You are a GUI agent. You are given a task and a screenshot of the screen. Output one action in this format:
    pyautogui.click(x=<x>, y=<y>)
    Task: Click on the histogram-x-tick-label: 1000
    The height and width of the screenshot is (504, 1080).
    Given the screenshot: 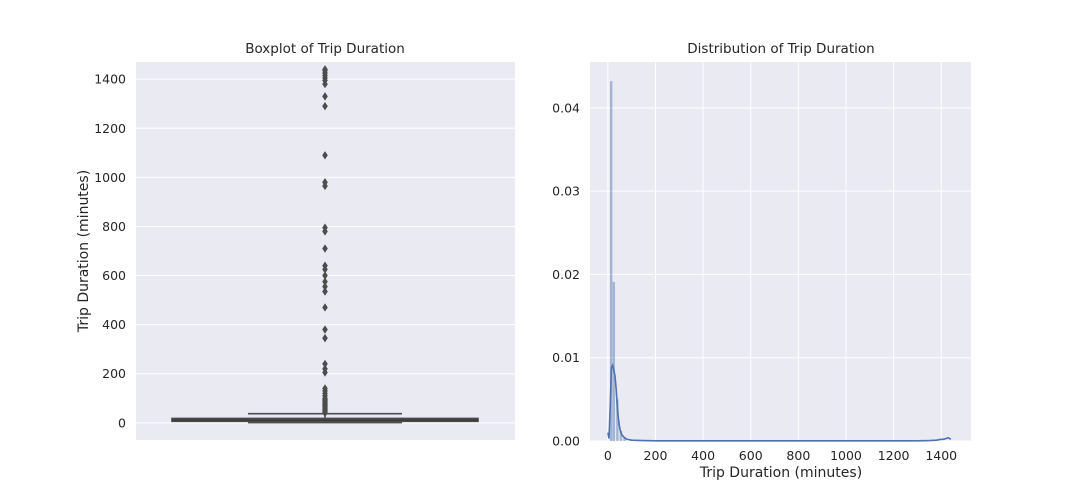 What is the action you would take?
    pyautogui.click(x=846, y=455)
    